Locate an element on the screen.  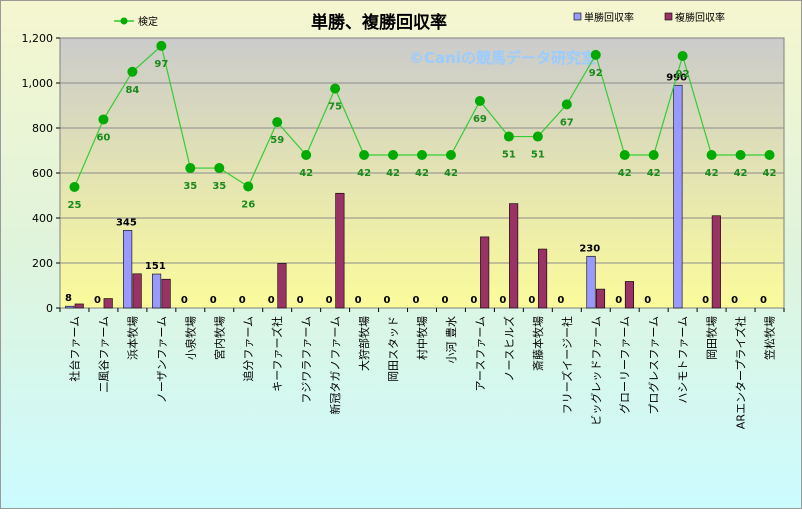
bar-value-label: 8 is located at coordinates (68, 298).